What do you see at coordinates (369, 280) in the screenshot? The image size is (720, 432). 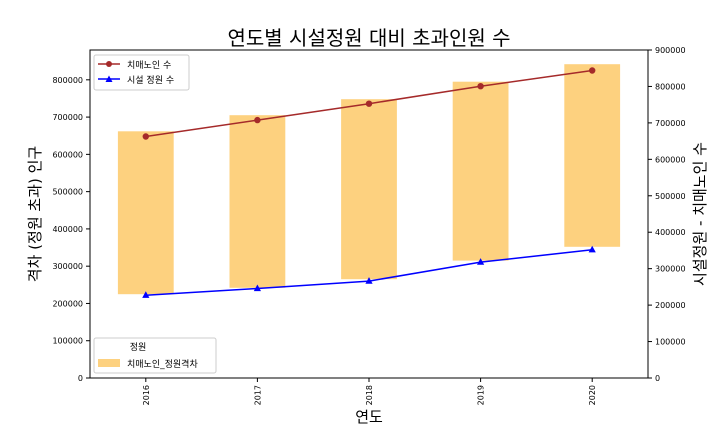 I see `point-capacity-2018` at bounding box center [369, 280].